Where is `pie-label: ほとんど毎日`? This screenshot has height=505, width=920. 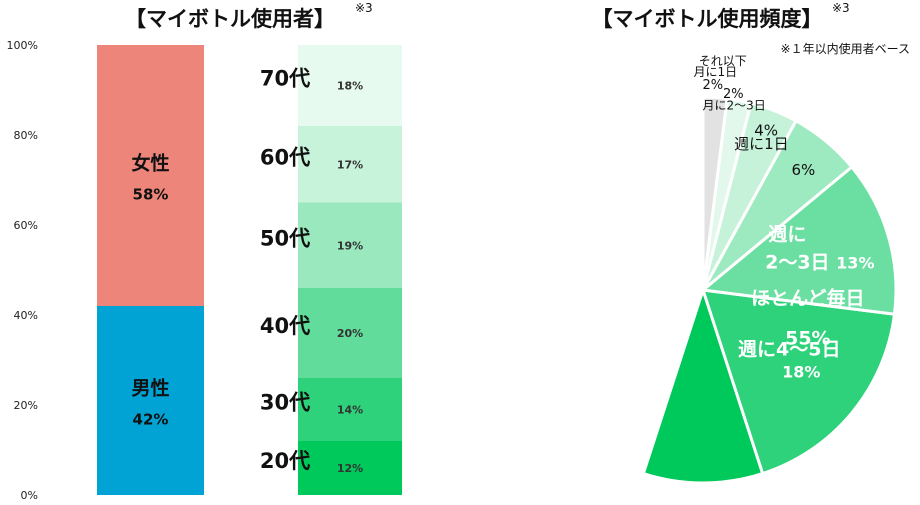 pie-label: ほとんど毎日 is located at coordinates (807, 298).